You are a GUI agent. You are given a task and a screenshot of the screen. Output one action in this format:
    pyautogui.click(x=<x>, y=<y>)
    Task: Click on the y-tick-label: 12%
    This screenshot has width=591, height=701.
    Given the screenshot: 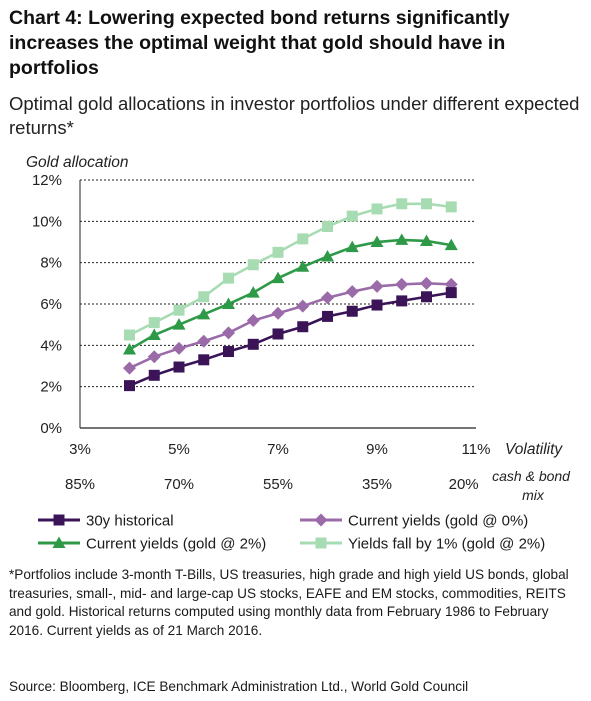 What is the action you would take?
    pyautogui.click(x=47, y=180)
    